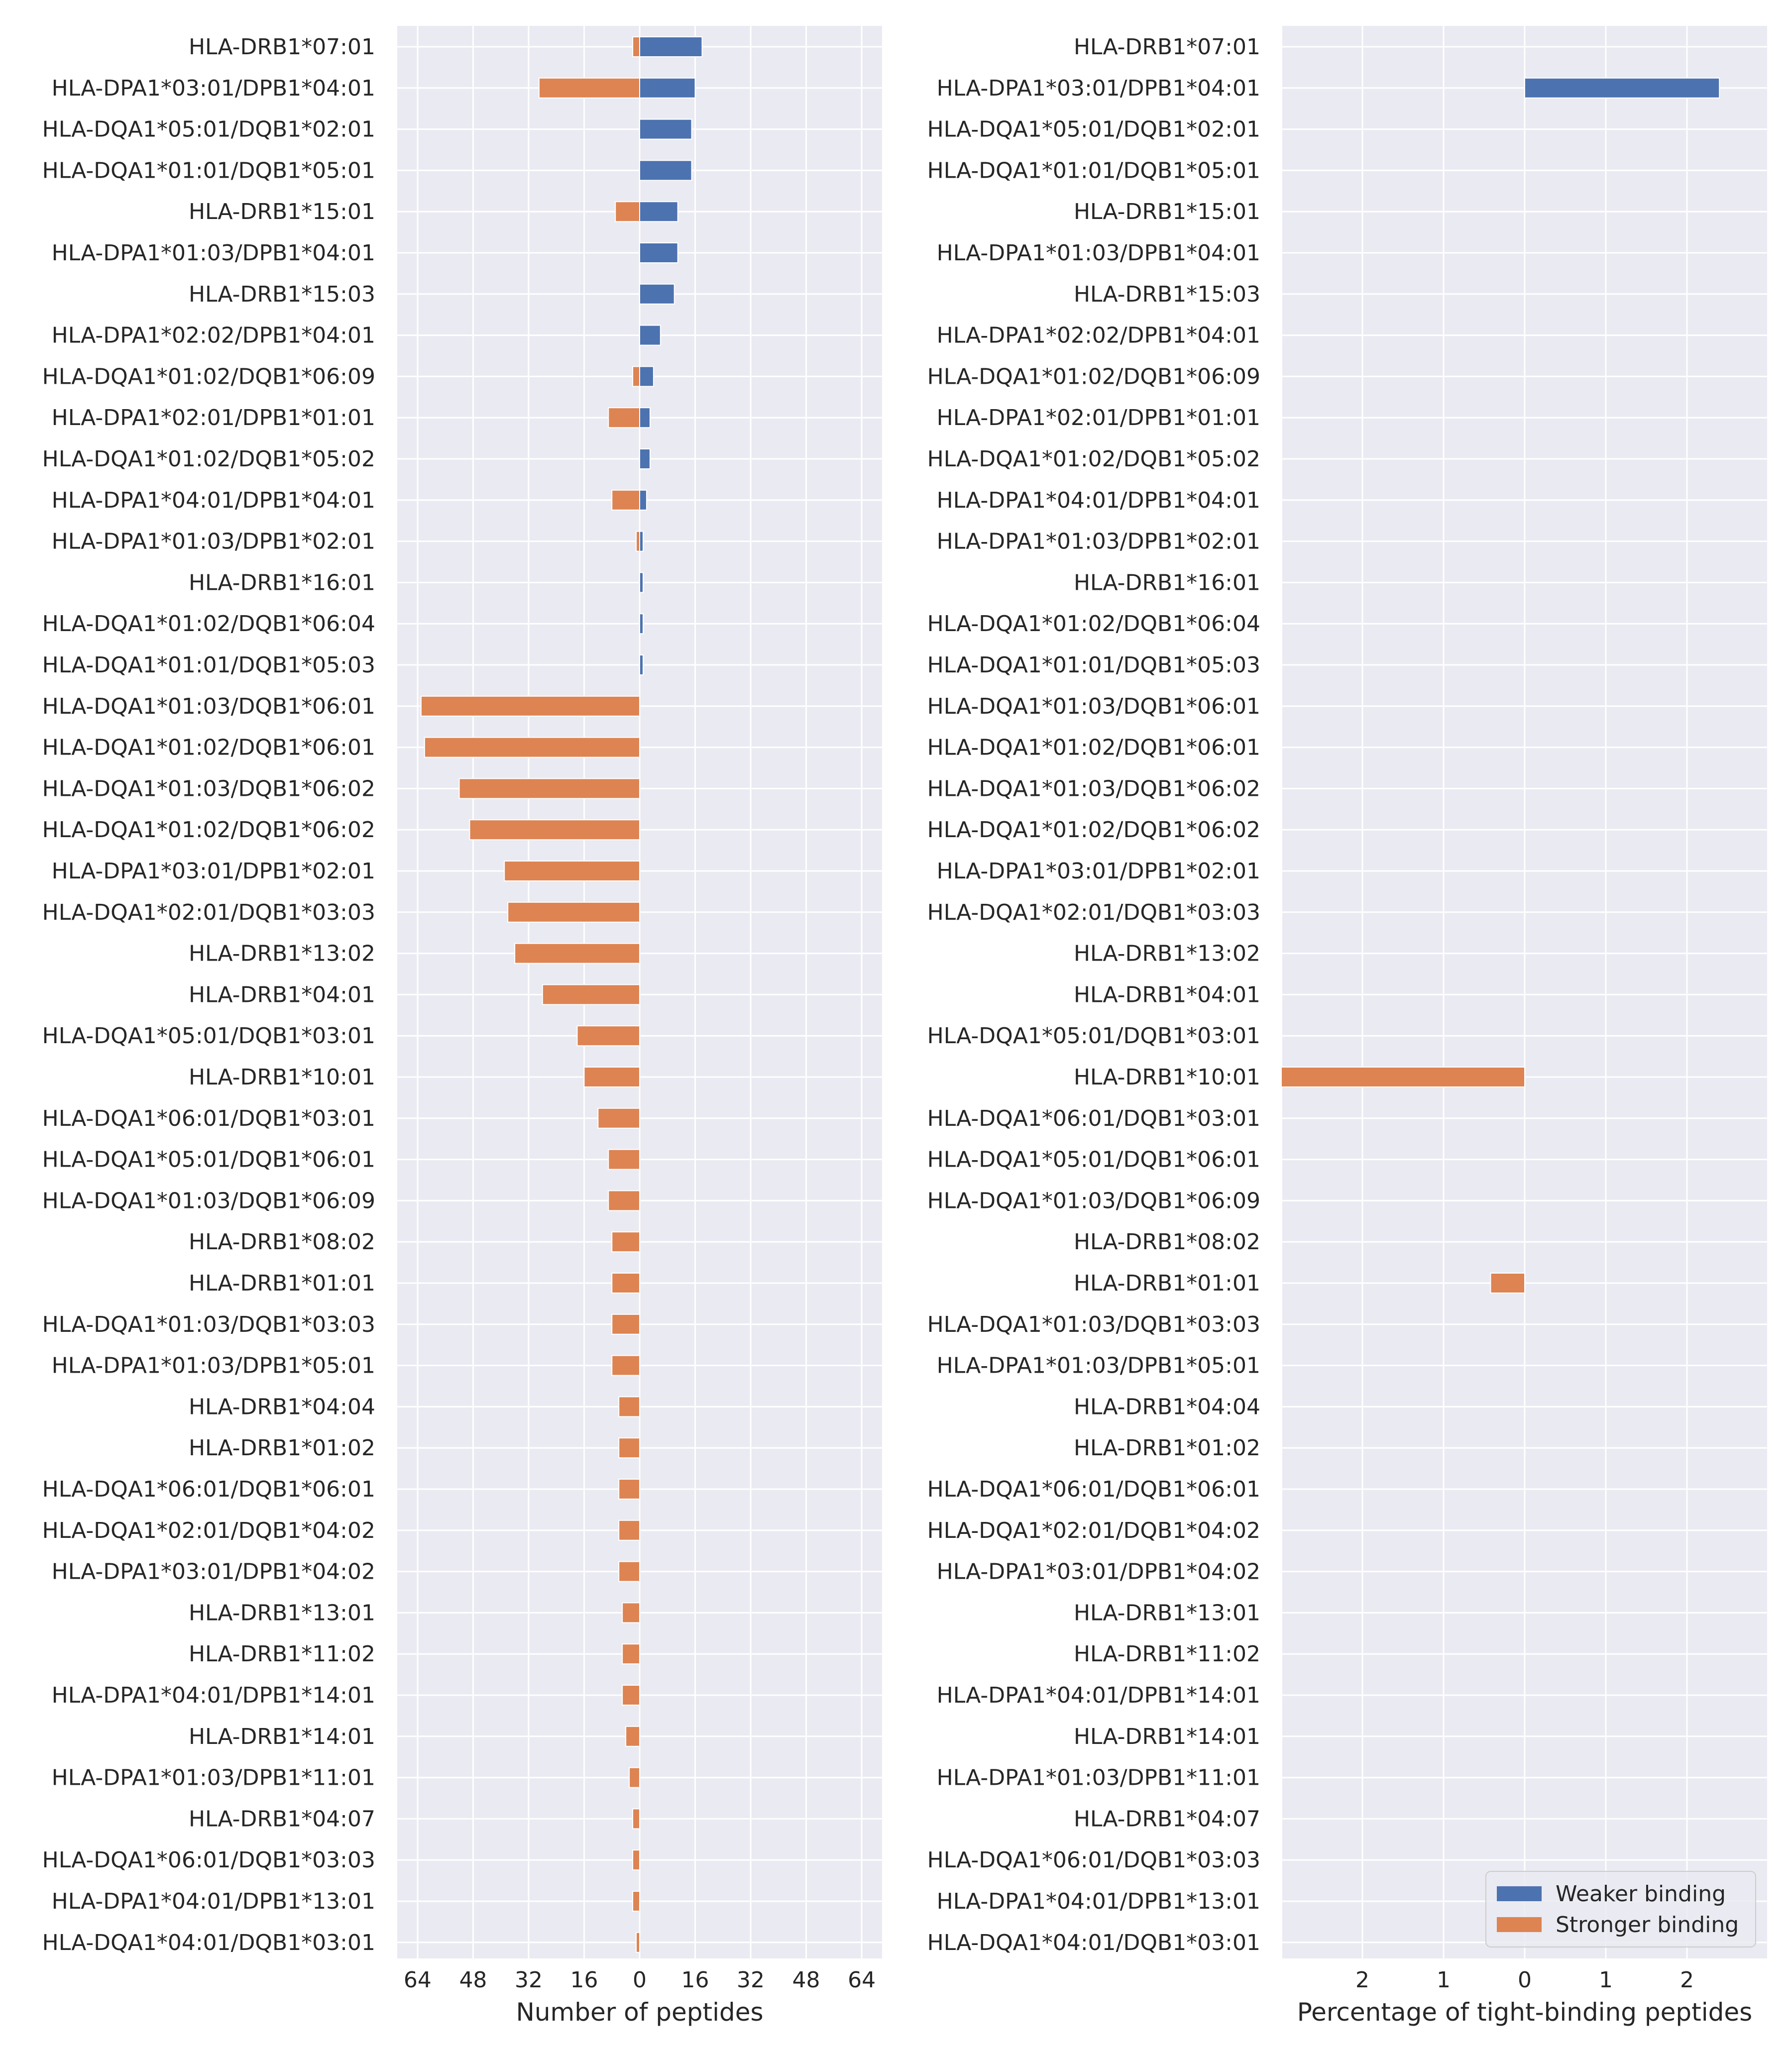 The width and height of the screenshot is (1792, 2053). Describe the element at coordinates (282, 1654) in the screenshot. I see `y-tick-label-hla-drb1-11-02: HLA-DRB1*11:02` at that location.